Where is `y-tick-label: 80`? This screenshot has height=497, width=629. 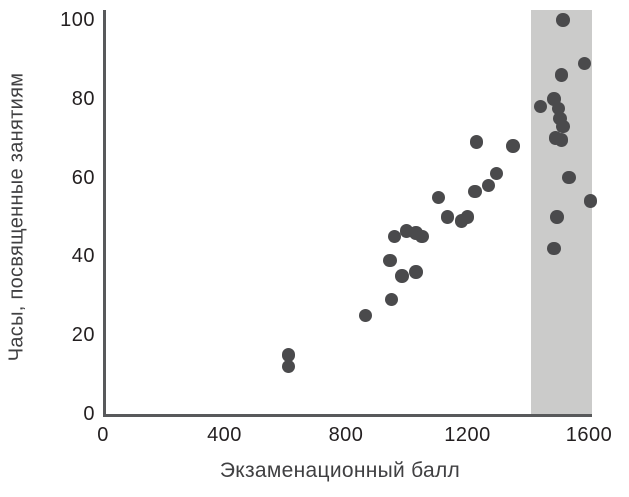 y-tick-label: 80 is located at coordinates (83, 98).